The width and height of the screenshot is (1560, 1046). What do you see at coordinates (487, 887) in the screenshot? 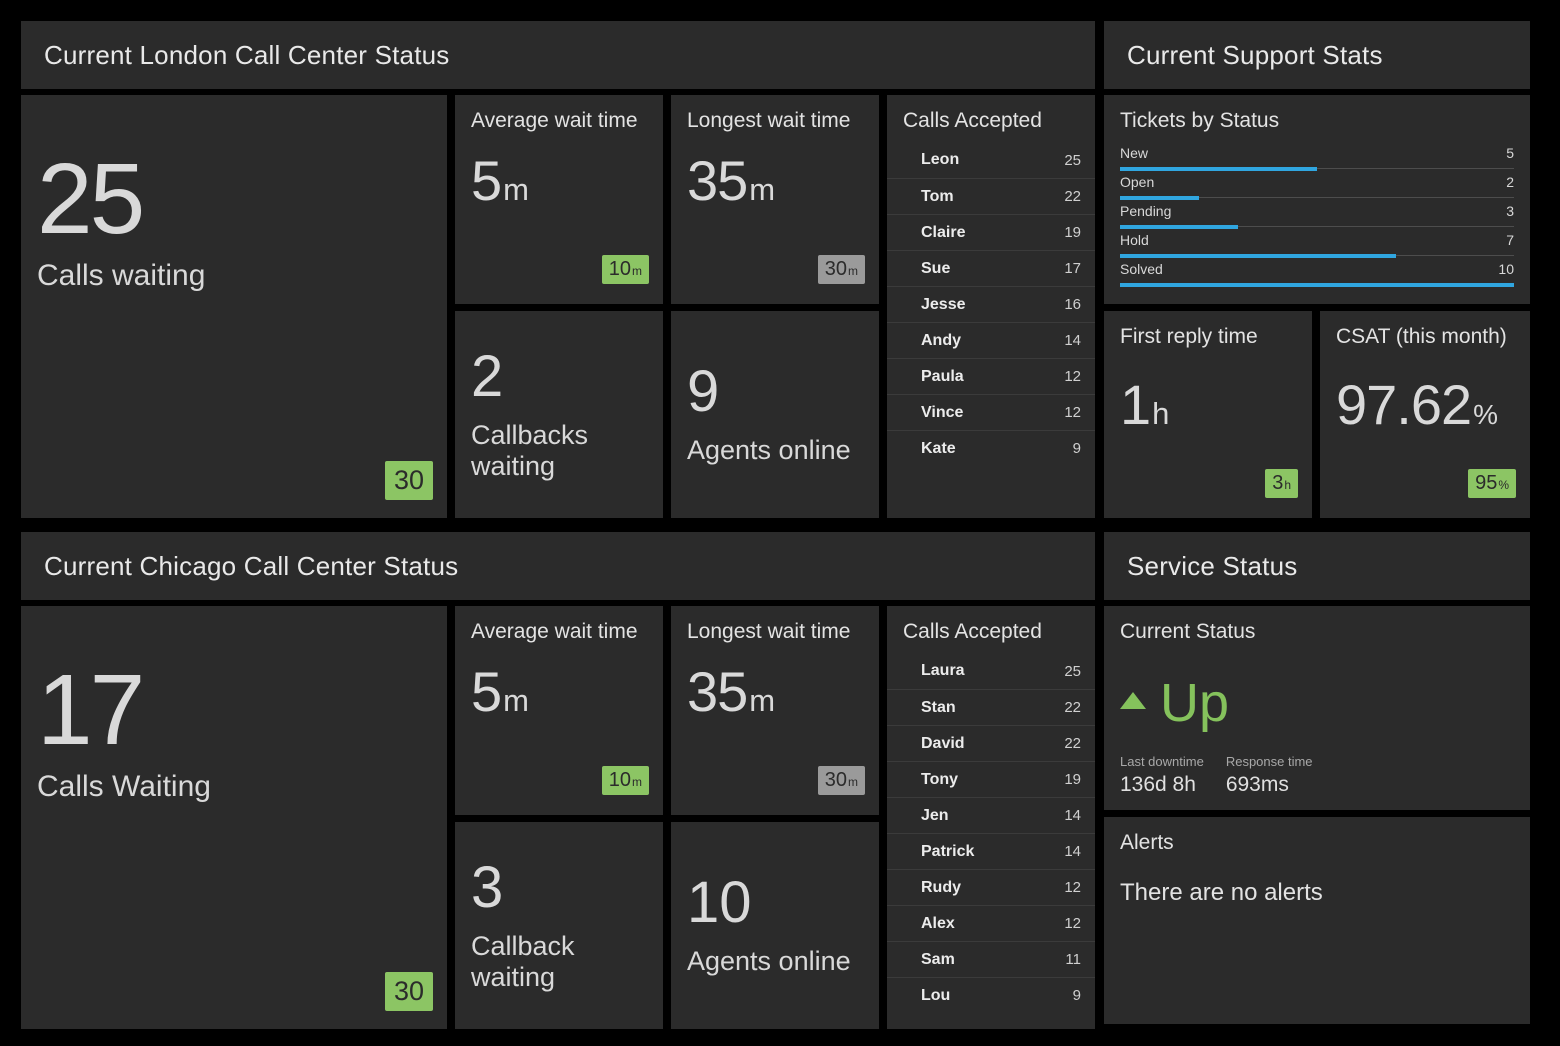
I see `chicago-callbacks-value: 3` at bounding box center [487, 887].